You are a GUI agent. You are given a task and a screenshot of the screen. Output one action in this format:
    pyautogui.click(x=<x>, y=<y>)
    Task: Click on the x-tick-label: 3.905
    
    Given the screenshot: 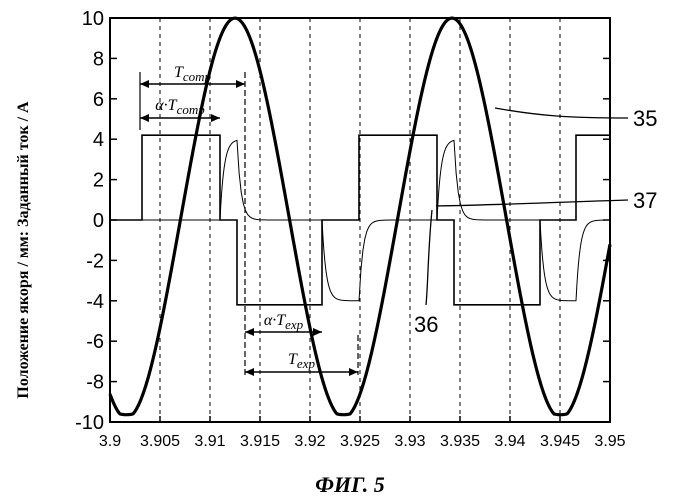 What is the action you would take?
    pyautogui.click(x=160, y=441)
    